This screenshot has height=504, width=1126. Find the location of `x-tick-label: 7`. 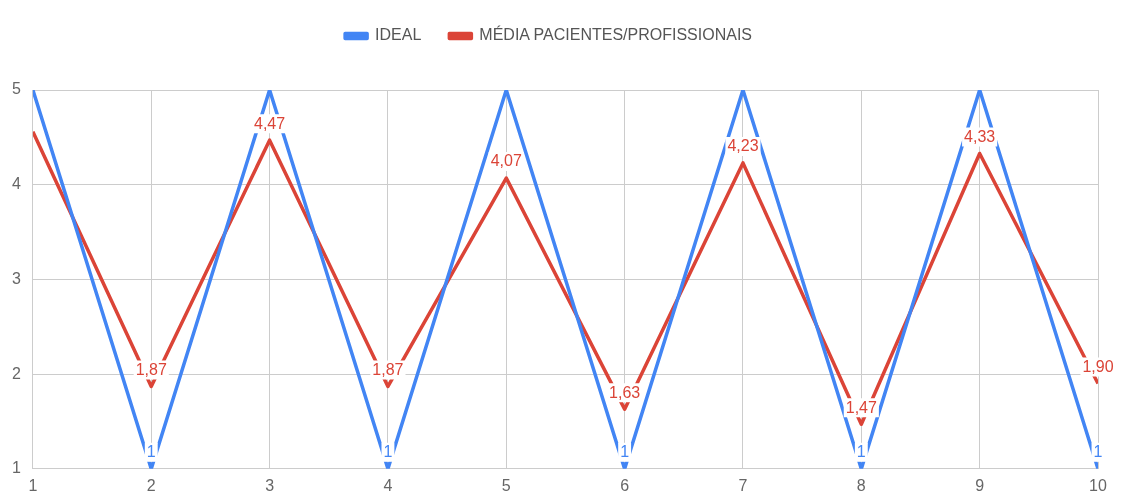

x-tick-label: 7 is located at coordinates (743, 485).